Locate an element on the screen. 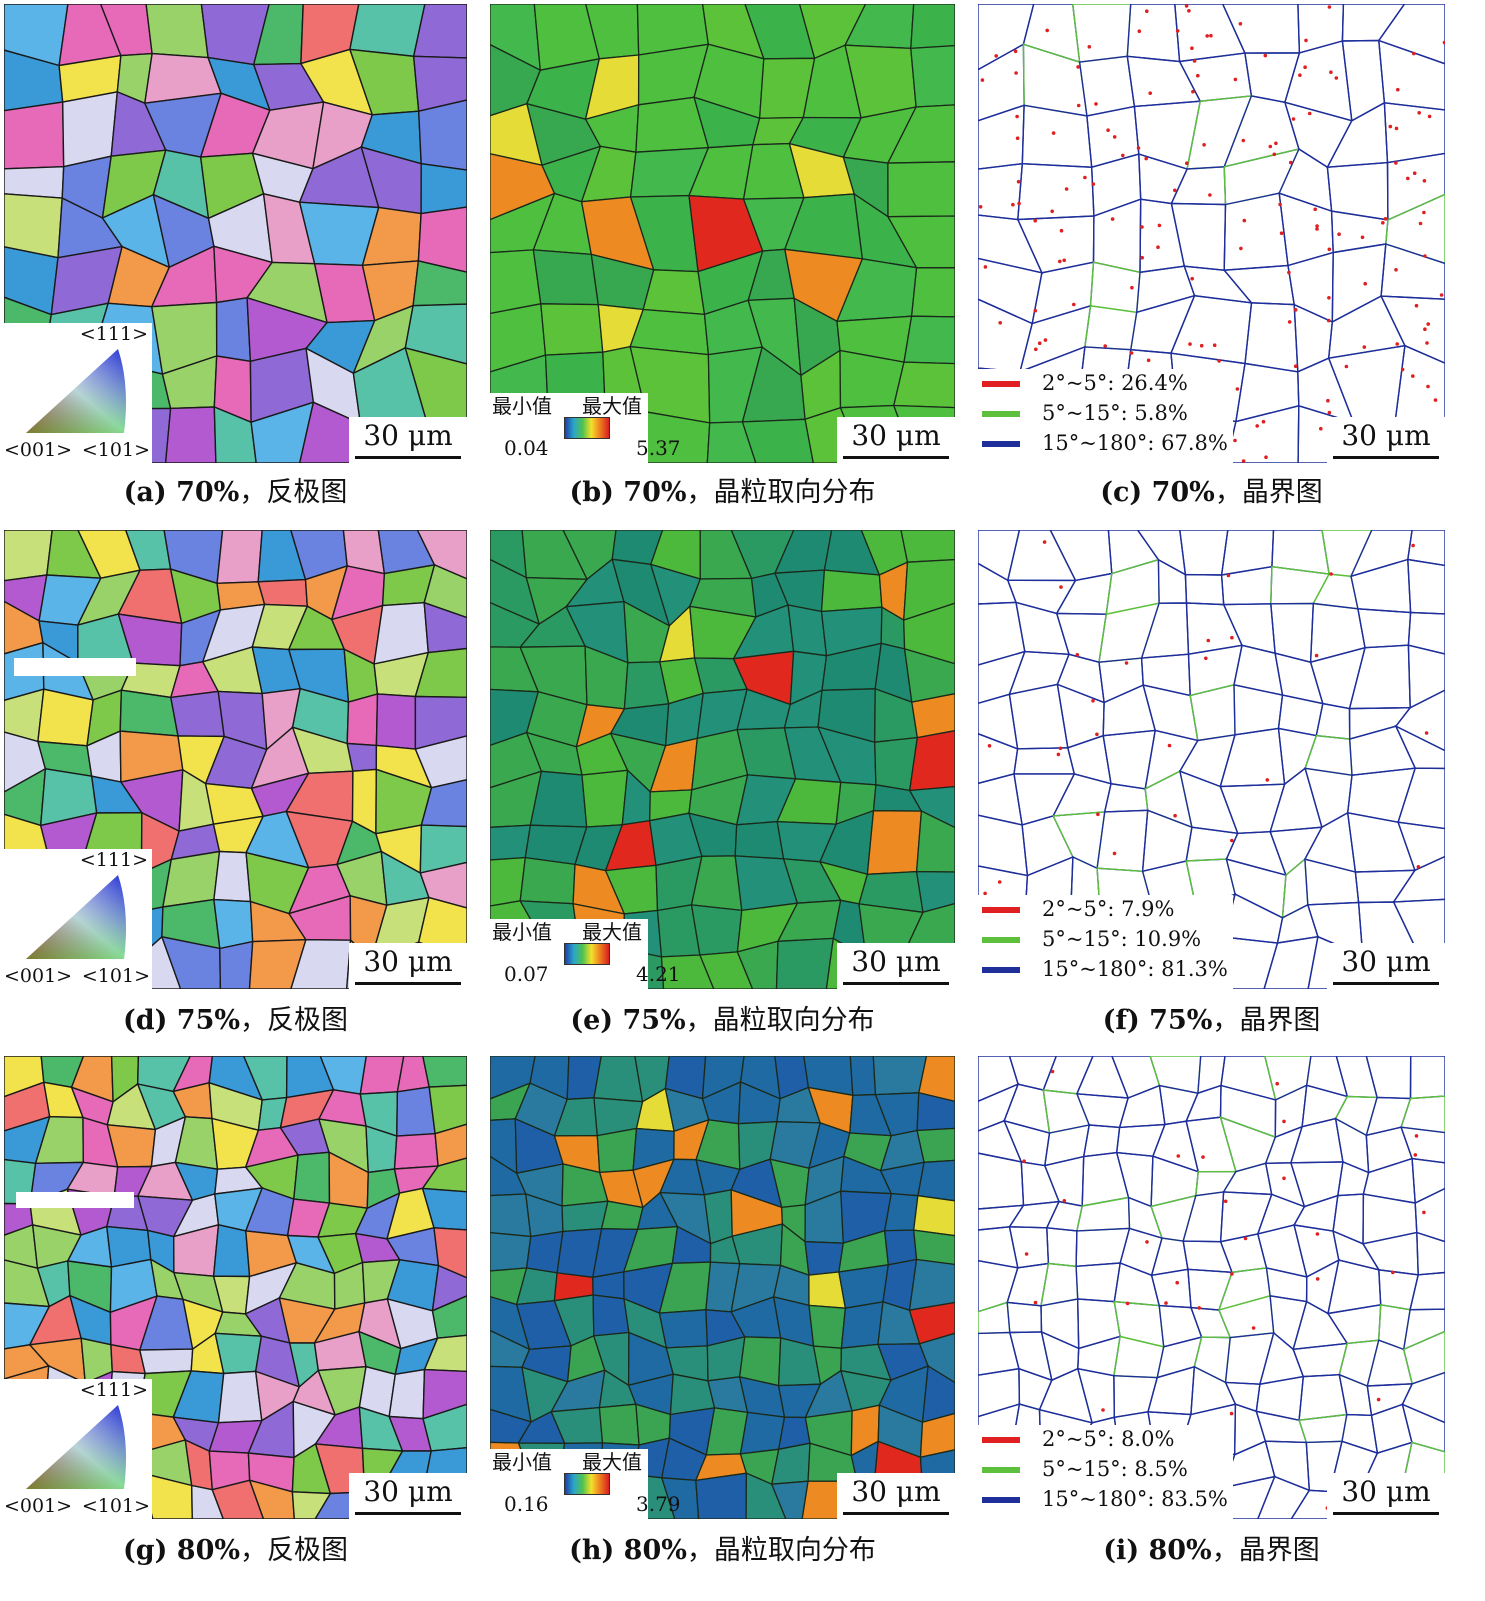  kam-max-value: 4.21 is located at coordinates (658, 974).